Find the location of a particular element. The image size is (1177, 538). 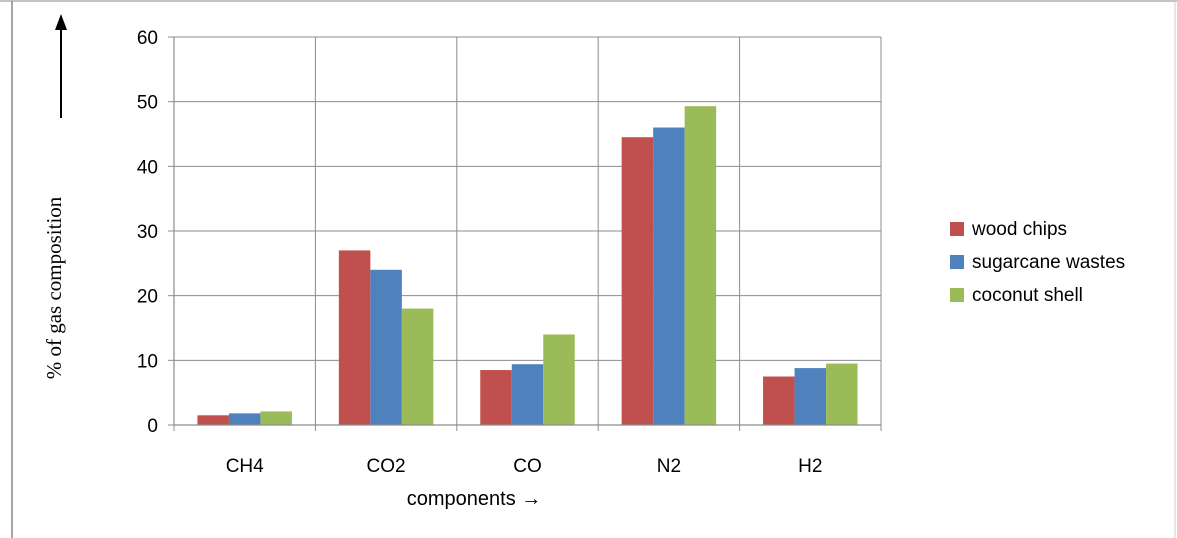

bar-sugarcane-wastes-CH4 is located at coordinates (244, 419).